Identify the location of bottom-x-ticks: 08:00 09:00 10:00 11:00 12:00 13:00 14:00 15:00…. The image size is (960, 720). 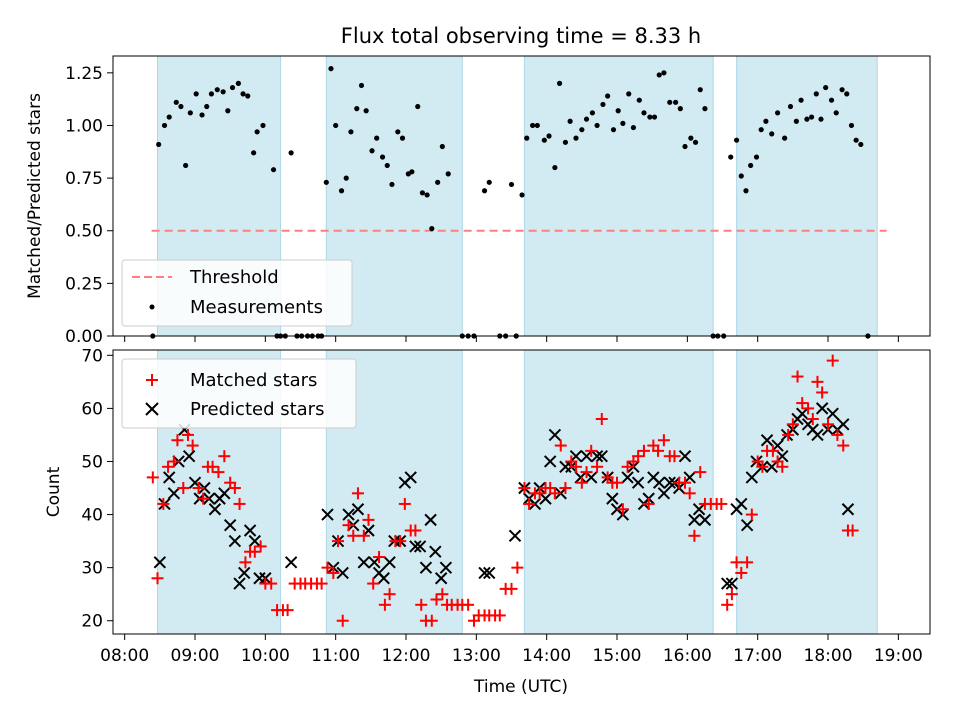
(511, 650).